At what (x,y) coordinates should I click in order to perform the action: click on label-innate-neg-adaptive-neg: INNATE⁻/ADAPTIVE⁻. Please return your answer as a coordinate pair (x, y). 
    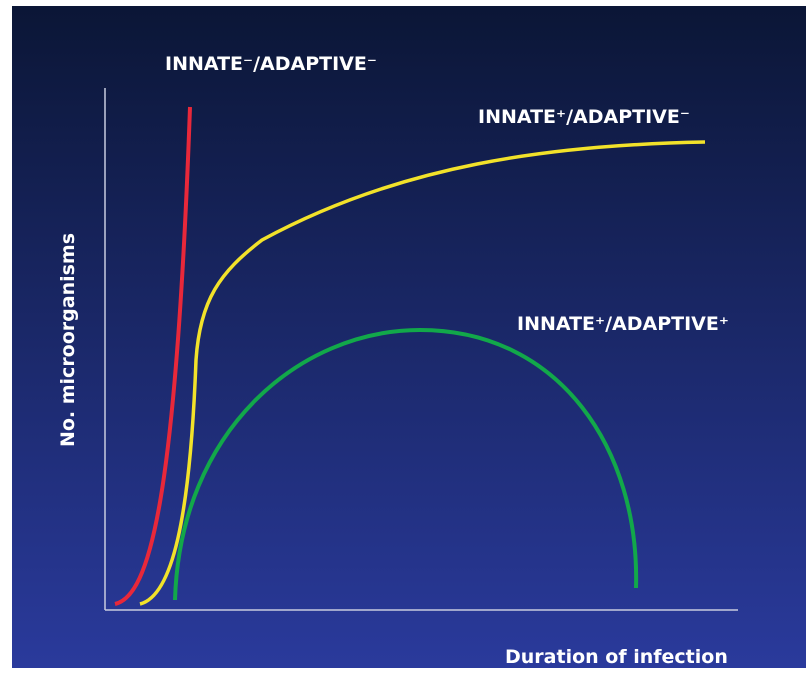
    Looking at the image, I should click on (271, 64).